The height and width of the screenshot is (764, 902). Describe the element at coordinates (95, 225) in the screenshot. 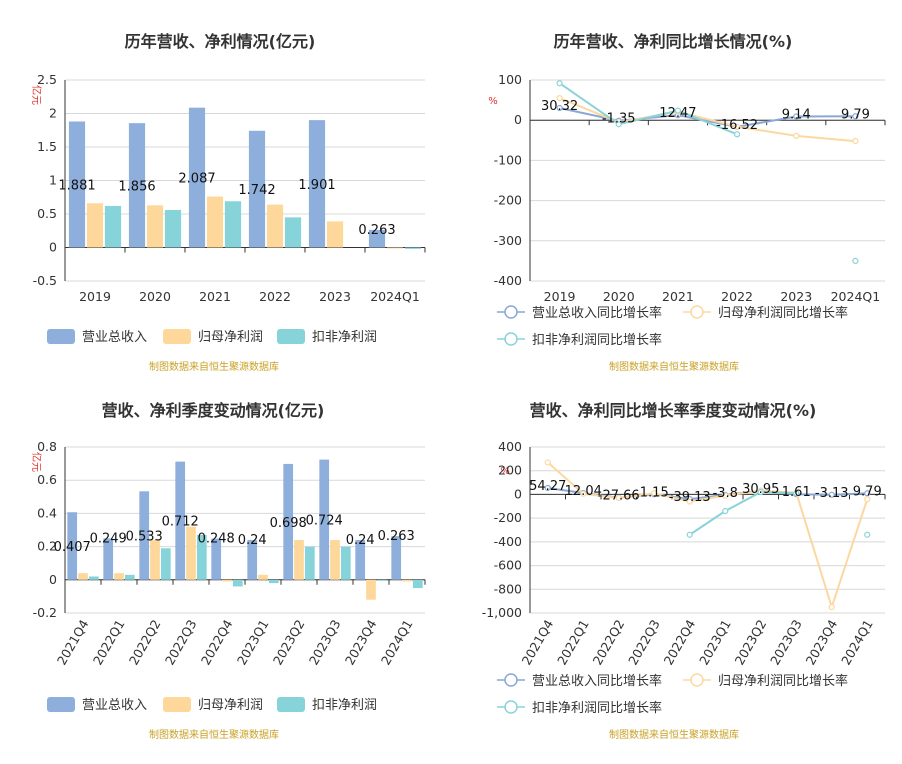

I see `bar-2019-s1` at that location.